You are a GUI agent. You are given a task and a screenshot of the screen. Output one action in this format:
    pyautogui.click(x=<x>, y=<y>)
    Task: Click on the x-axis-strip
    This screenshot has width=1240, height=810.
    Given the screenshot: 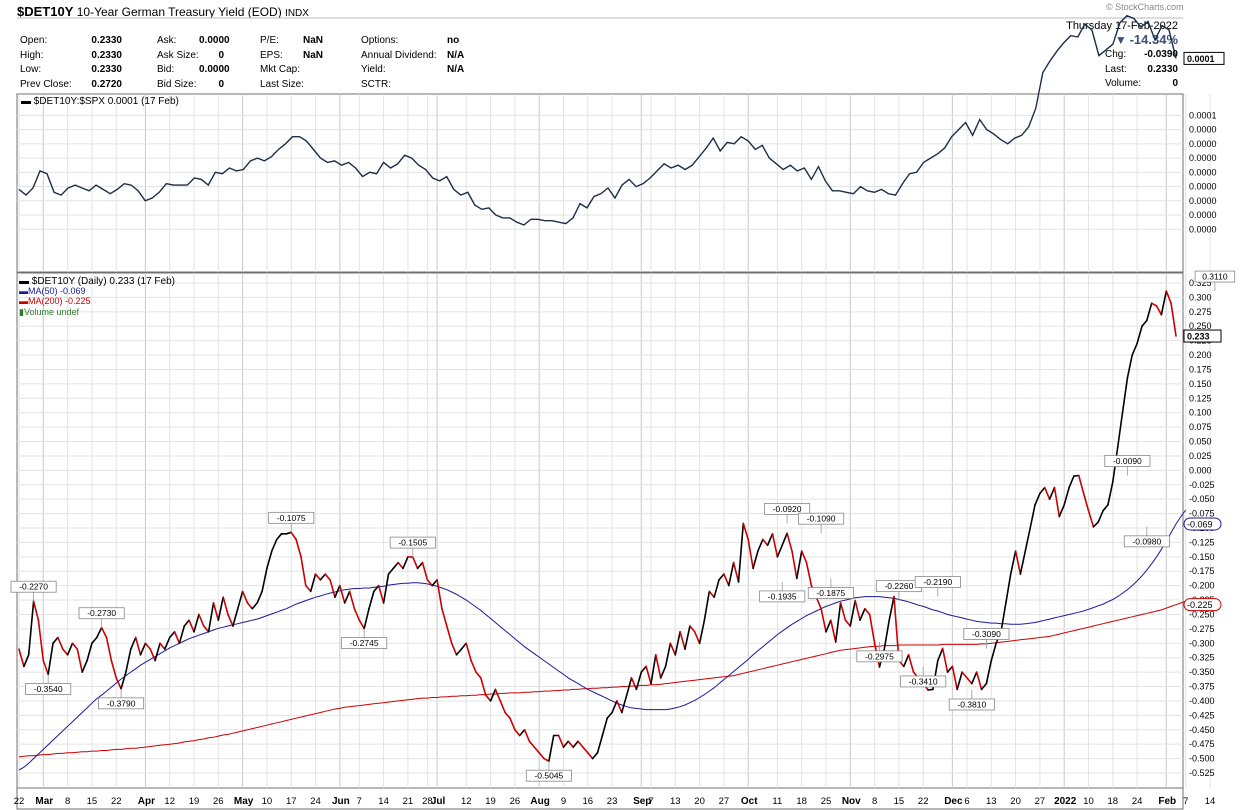 What is the action you would take?
    pyautogui.click(x=600, y=798)
    